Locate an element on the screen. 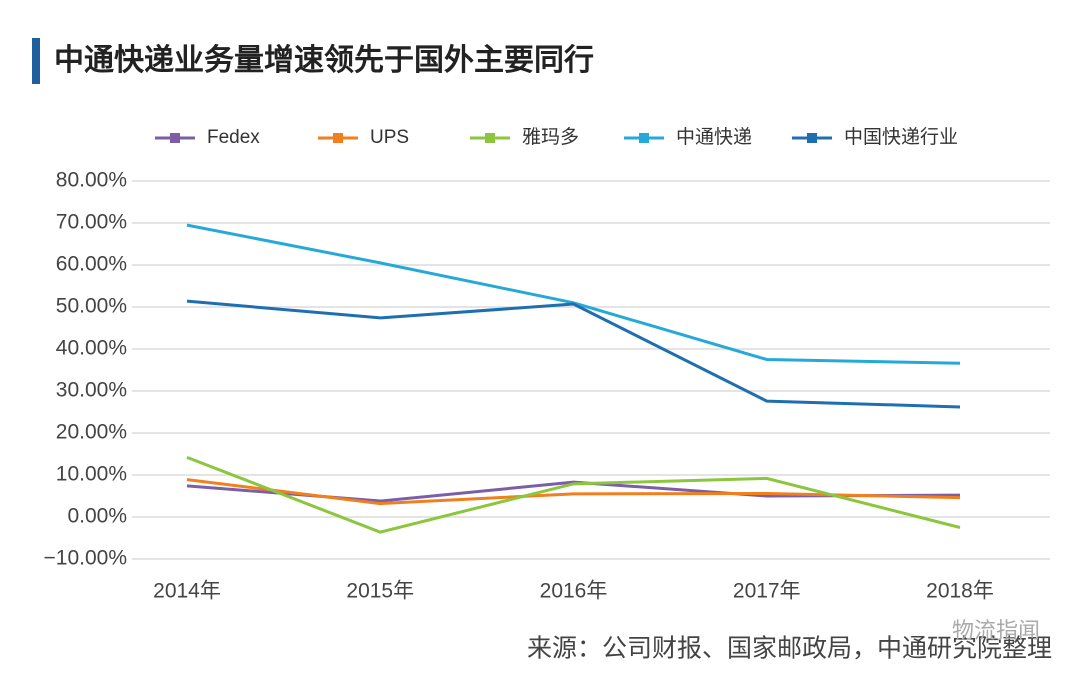 This screenshot has height=686, width=1080. y-tick-label: 40.00% is located at coordinates (91, 348).